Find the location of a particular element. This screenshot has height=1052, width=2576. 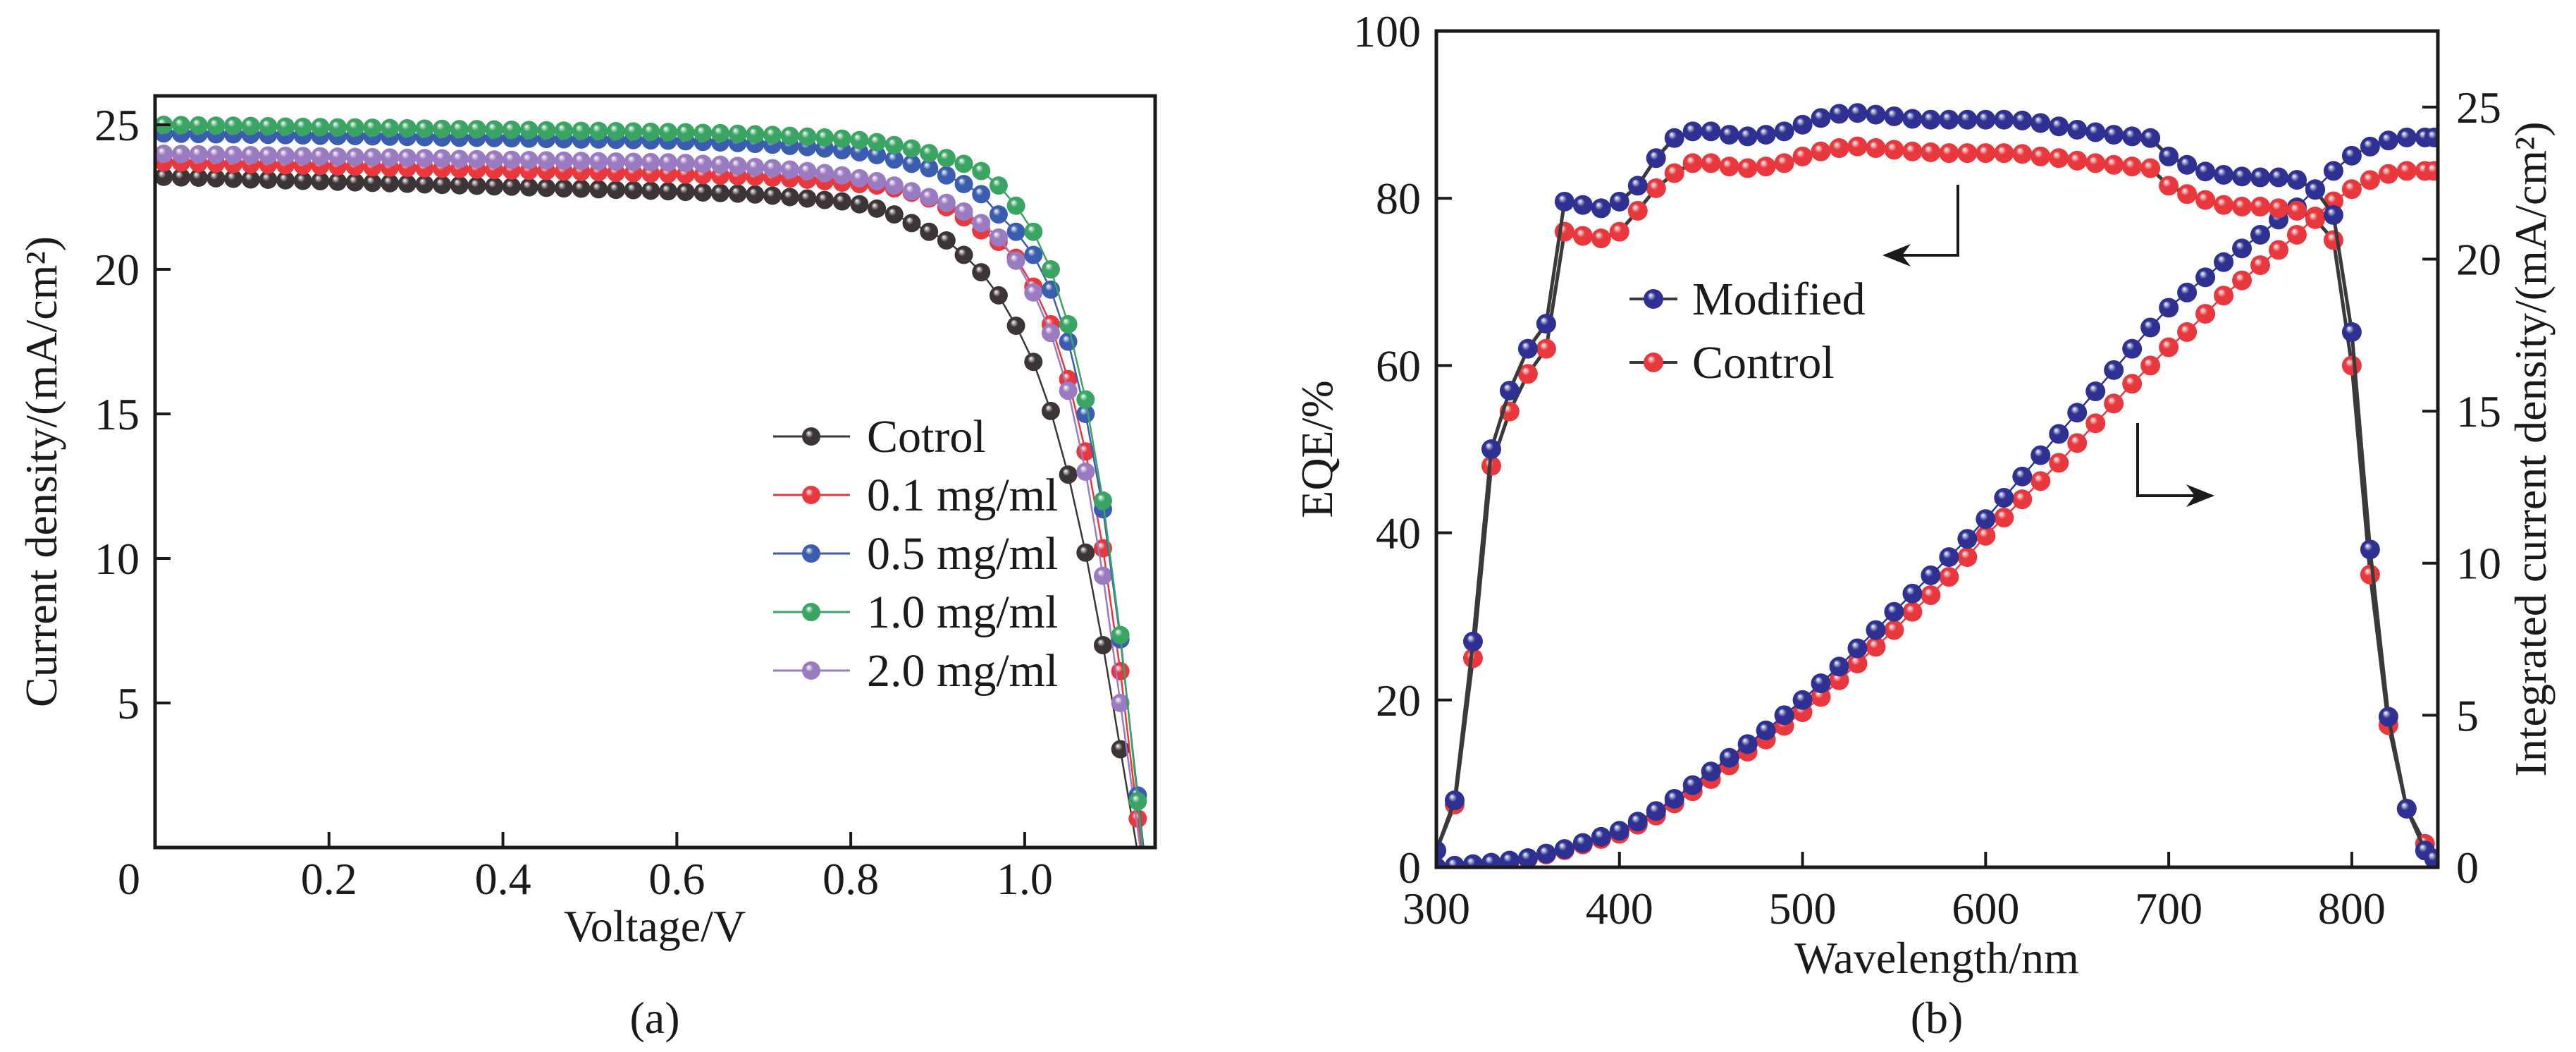

y-tick-label: 80 is located at coordinates (1398, 198).